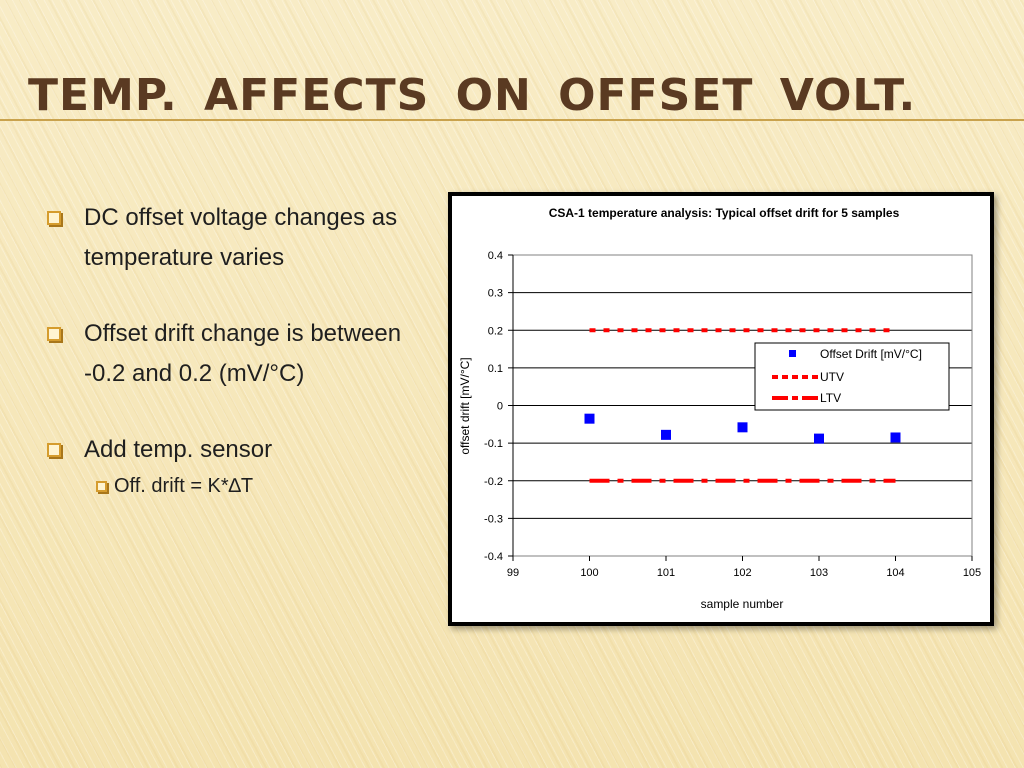 The height and width of the screenshot is (768, 1024). I want to click on x-axis-label: sample number, so click(742, 604).